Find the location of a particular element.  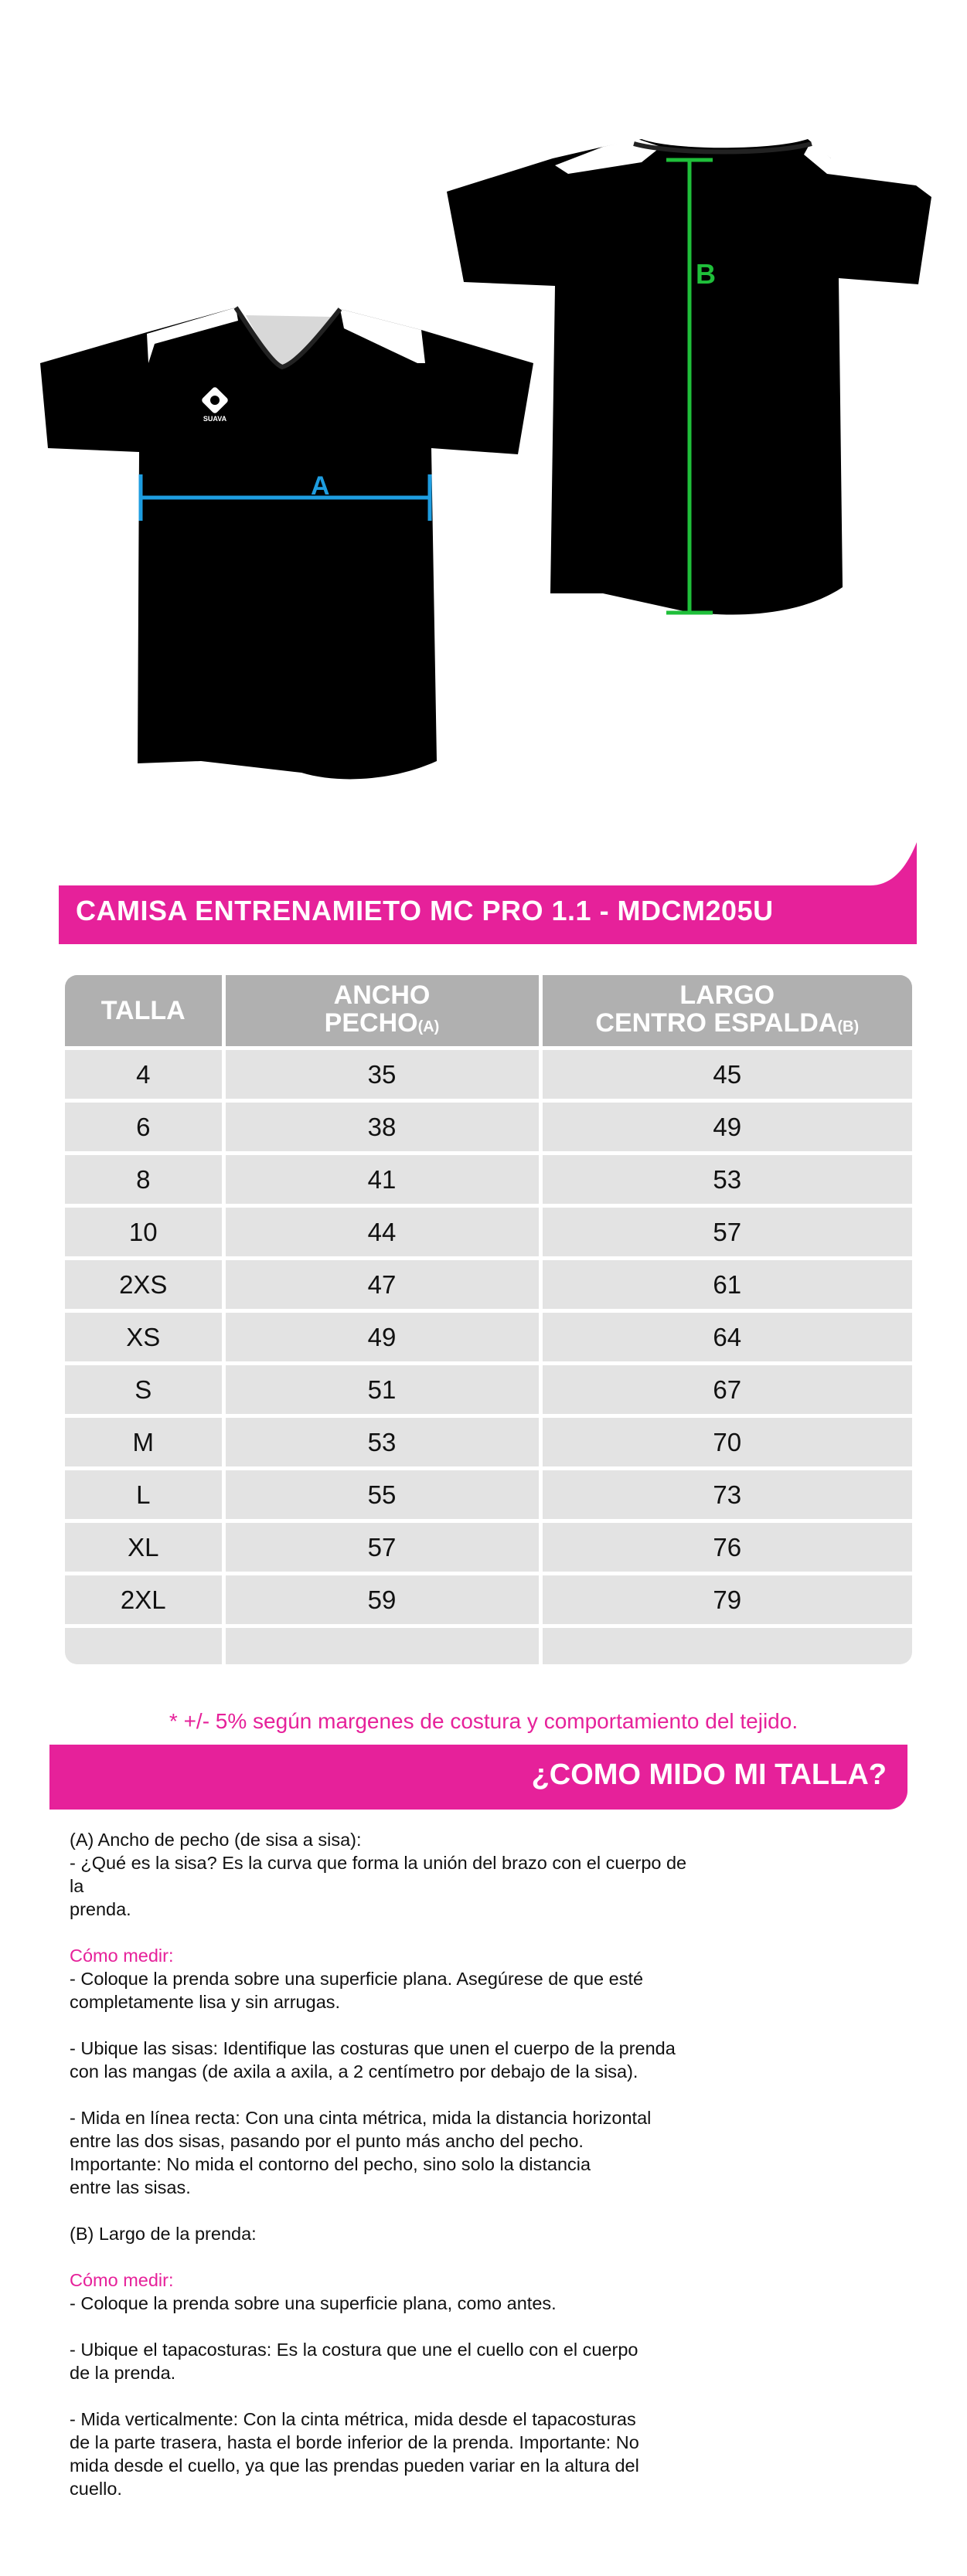

how-to-measure-title: ¿COMO MIDO MI TALLA? is located at coordinates (709, 1775).